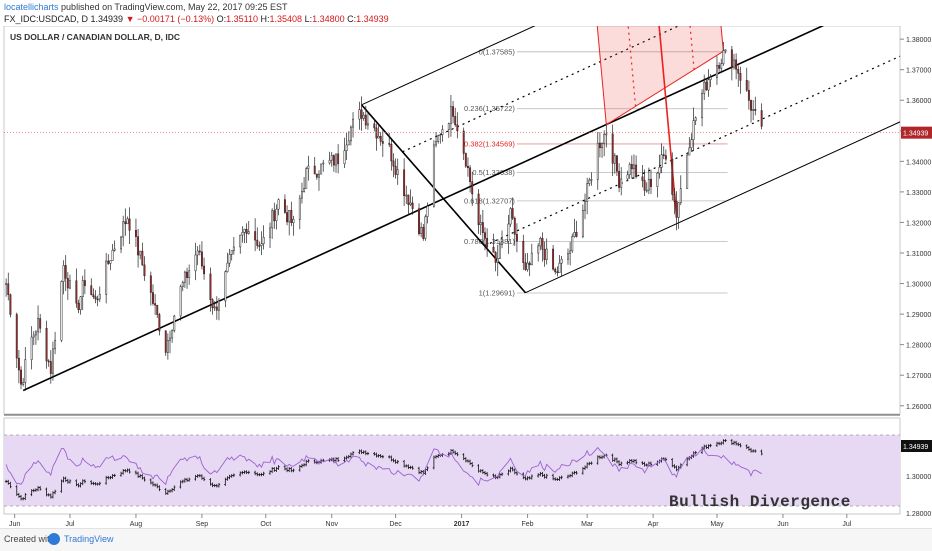 The width and height of the screenshot is (932, 551). I want to click on pitchfork-tine, so click(448, 66).